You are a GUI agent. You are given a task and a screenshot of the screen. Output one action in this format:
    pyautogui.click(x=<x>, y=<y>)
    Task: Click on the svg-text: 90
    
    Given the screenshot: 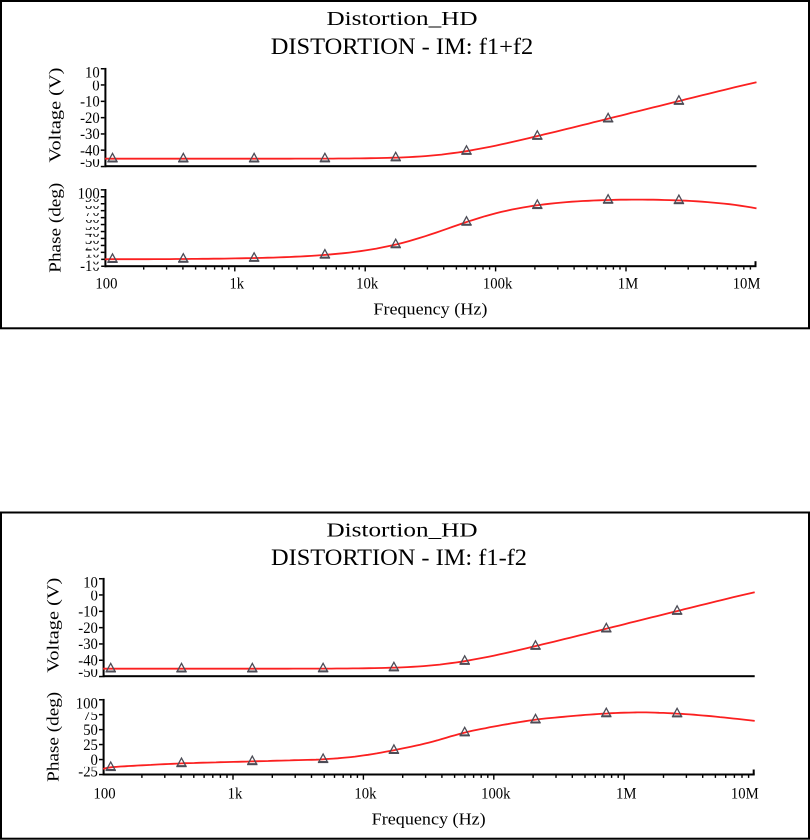 What is the action you would take?
    pyautogui.click(x=92, y=197)
    